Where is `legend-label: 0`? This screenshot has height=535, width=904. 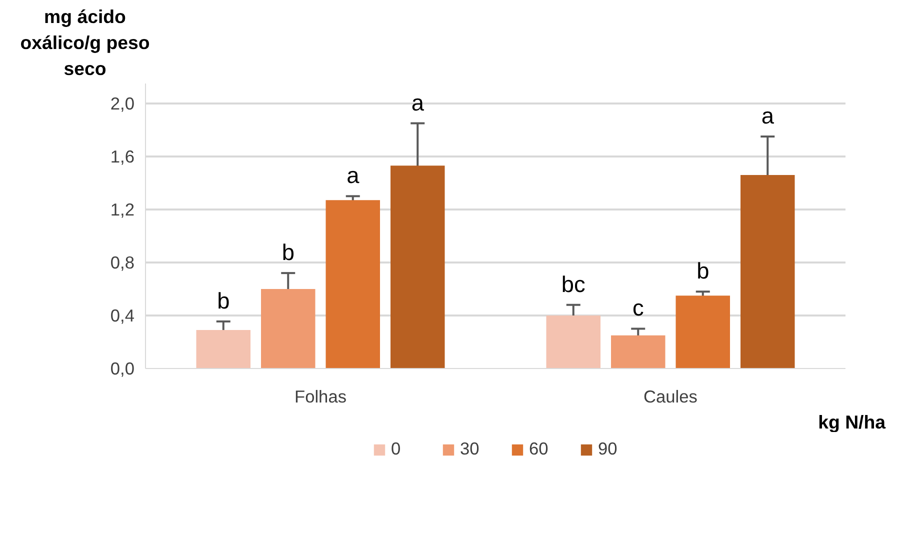 legend-label: 0 is located at coordinates (396, 449).